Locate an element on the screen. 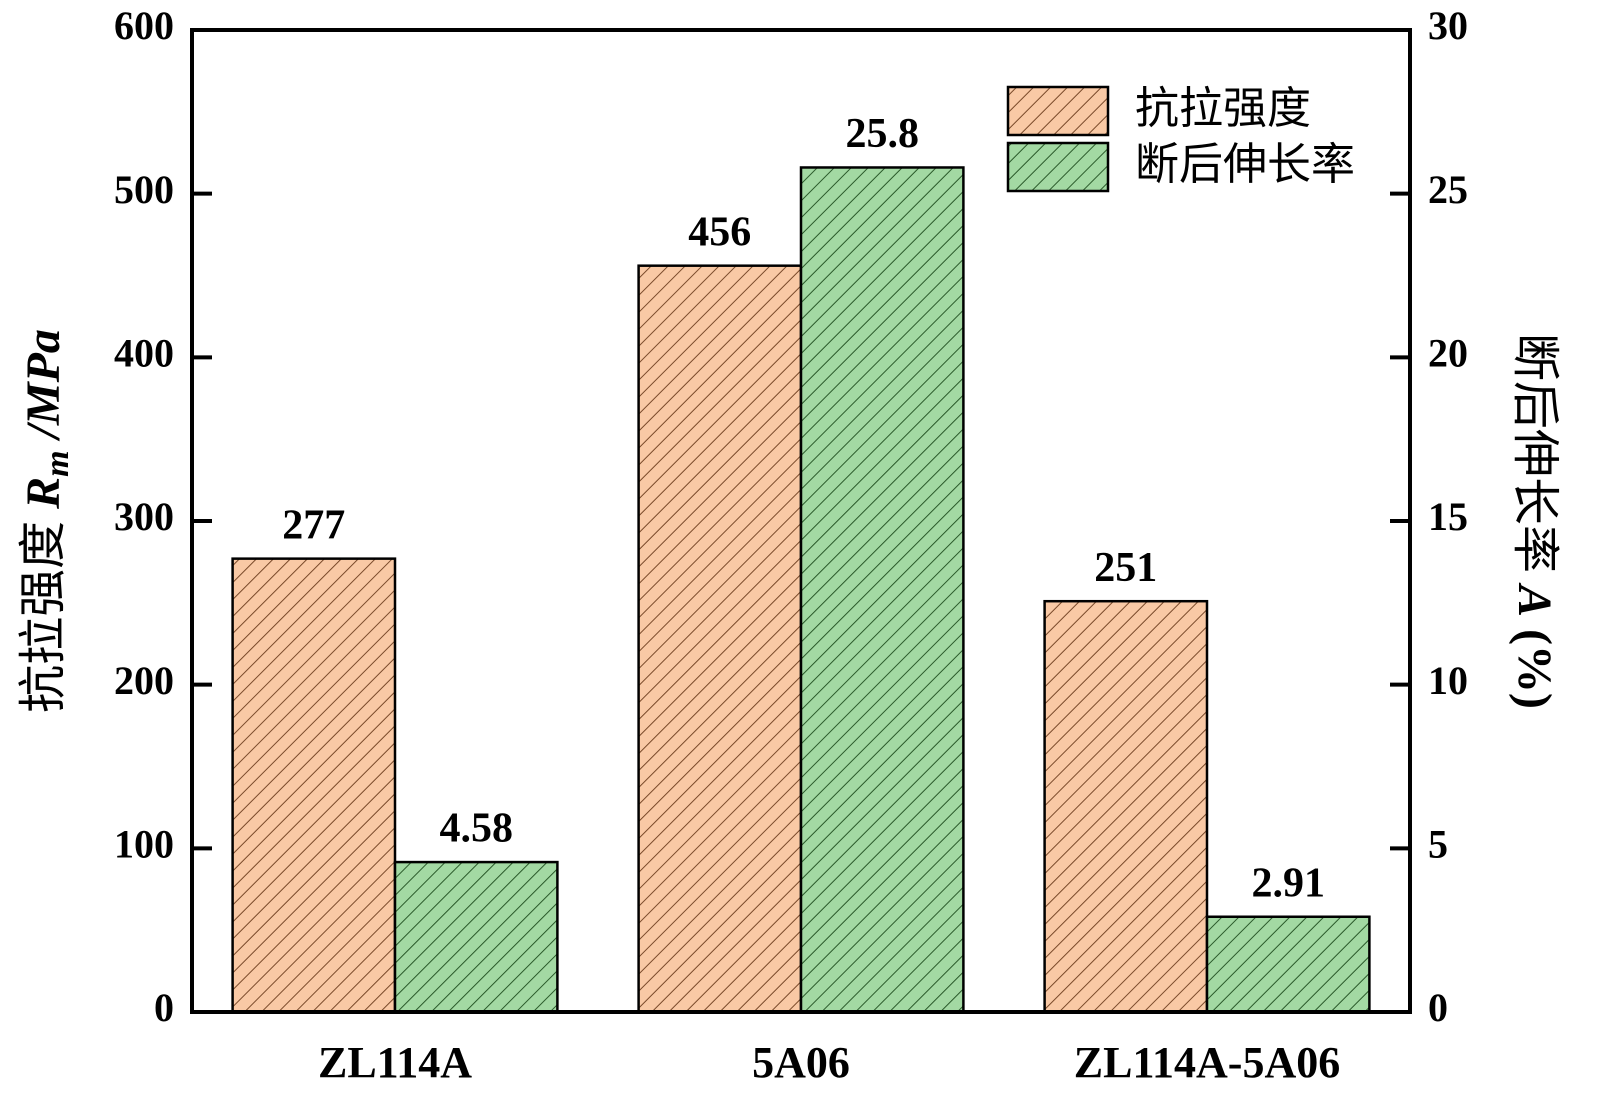 This screenshot has width=1600, height=1117. value-label: 456 is located at coordinates (719, 232).